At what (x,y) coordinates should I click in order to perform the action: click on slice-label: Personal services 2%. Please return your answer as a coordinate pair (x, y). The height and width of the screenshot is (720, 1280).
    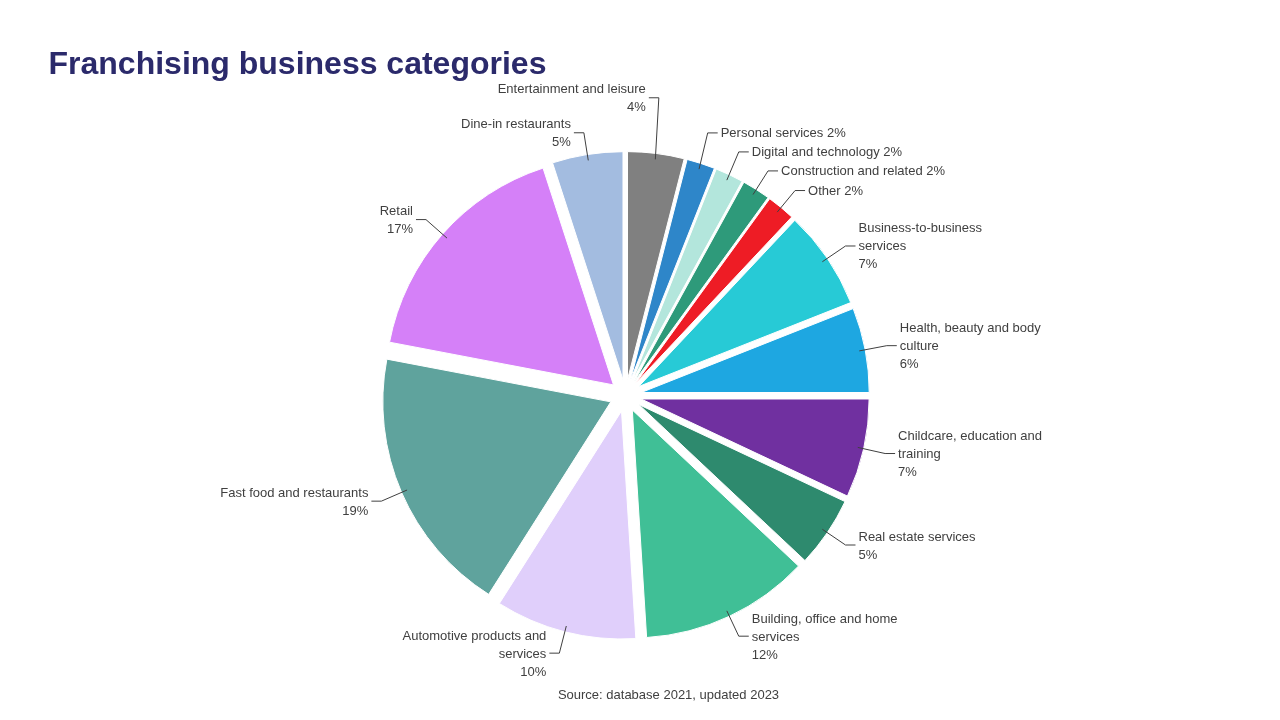
    Looking at the image, I should click on (783, 133).